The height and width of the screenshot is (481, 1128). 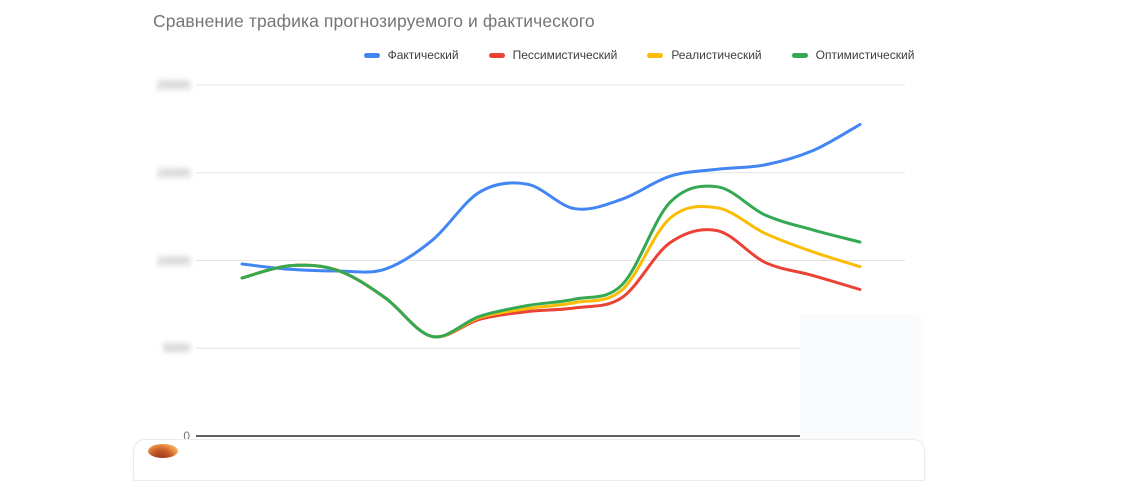 I want to click on legend-item-1: Пессимистический, so click(x=553, y=55).